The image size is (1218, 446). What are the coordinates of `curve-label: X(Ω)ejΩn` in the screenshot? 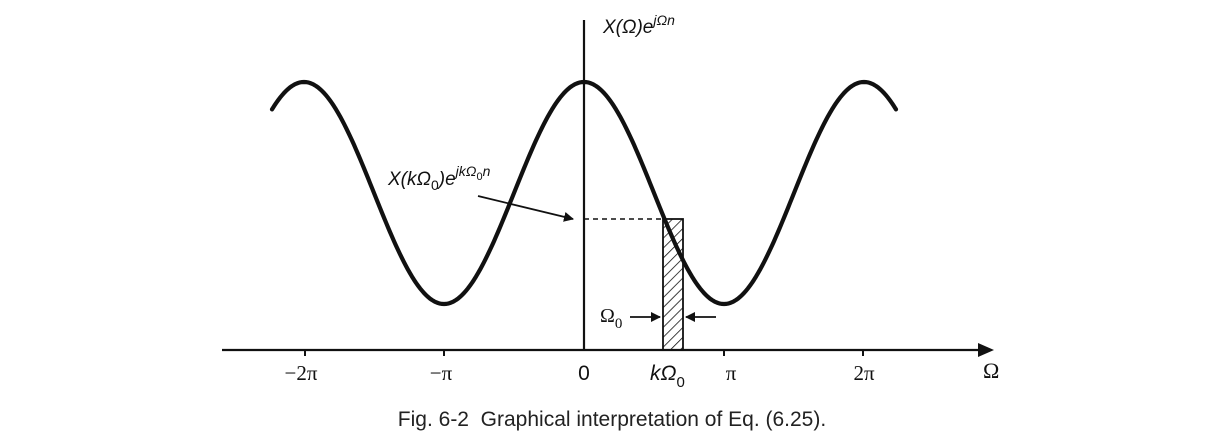 It's located at (638, 25).